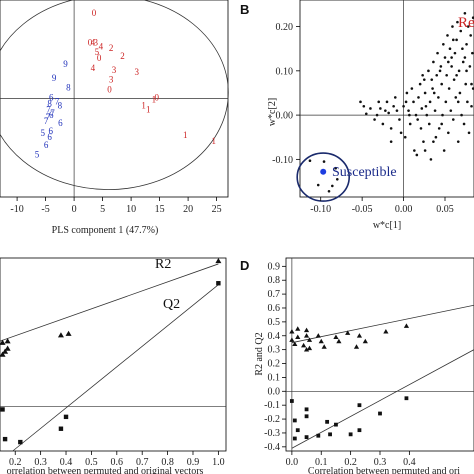  What do you see at coordinates (382, 399) in the screenshot?
I see `q2-regression-line` at bounding box center [382, 399].